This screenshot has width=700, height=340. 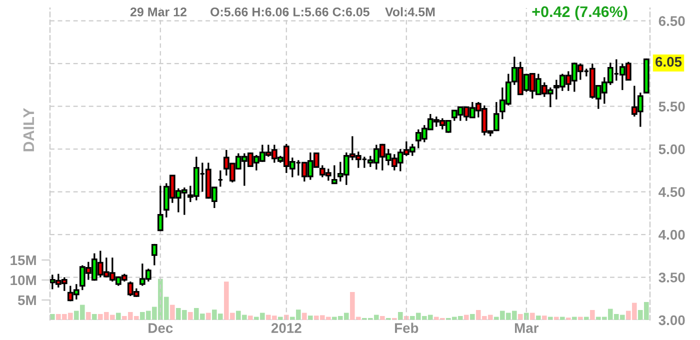 What do you see at coordinates (23, 260) in the screenshot?
I see `y2-tick-label: 15M` at bounding box center [23, 260].